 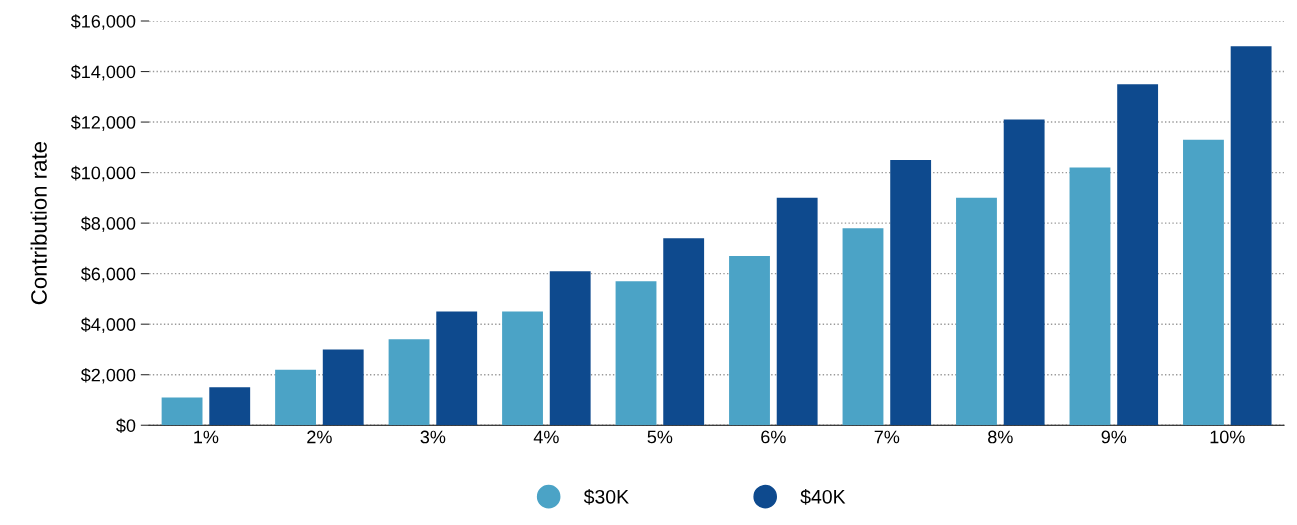 What do you see at coordinates (1114, 437) in the screenshot?
I see `x-tick-label: 9%` at bounding box center [1114, 437].